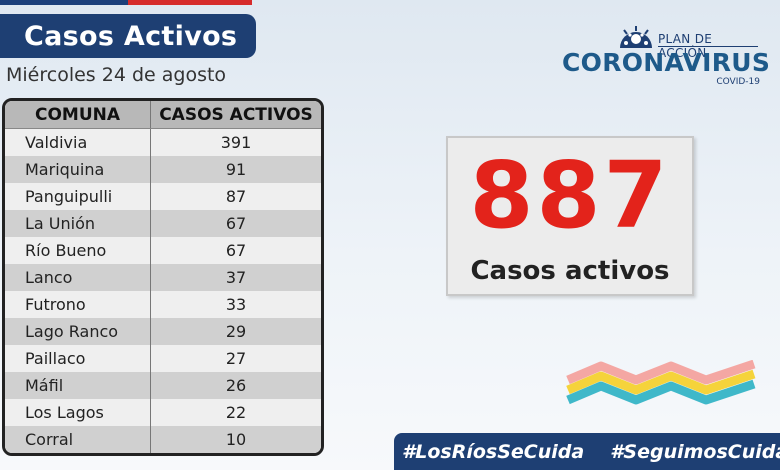 The width and height of the screenshot is (780, 470). What do you see at coordinates (570, 195) in the screenshot?
I see `total-active-value: 887` at bounding box center [570, 195].